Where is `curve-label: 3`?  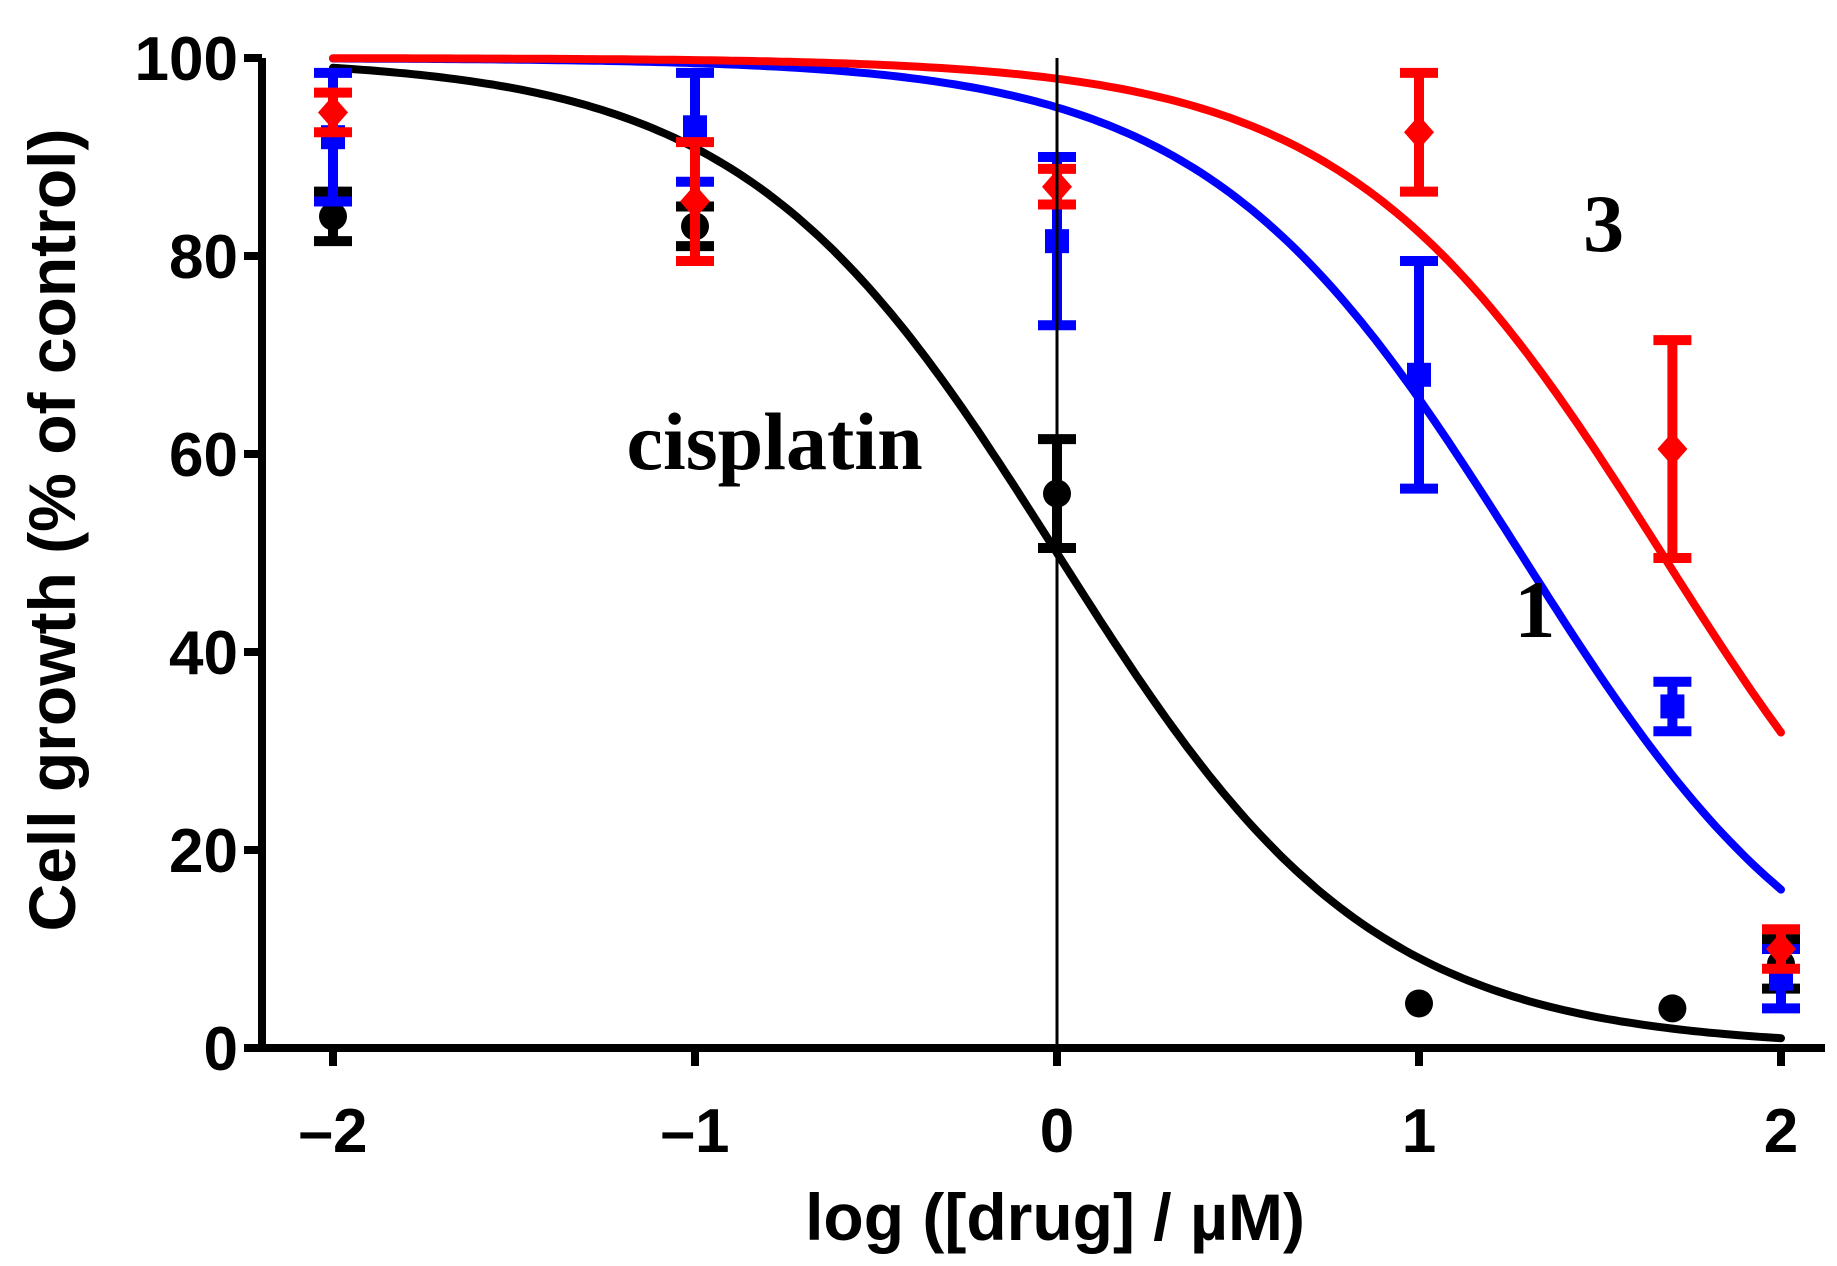 curve-label: 3 is located at coordinates (1603, 223).